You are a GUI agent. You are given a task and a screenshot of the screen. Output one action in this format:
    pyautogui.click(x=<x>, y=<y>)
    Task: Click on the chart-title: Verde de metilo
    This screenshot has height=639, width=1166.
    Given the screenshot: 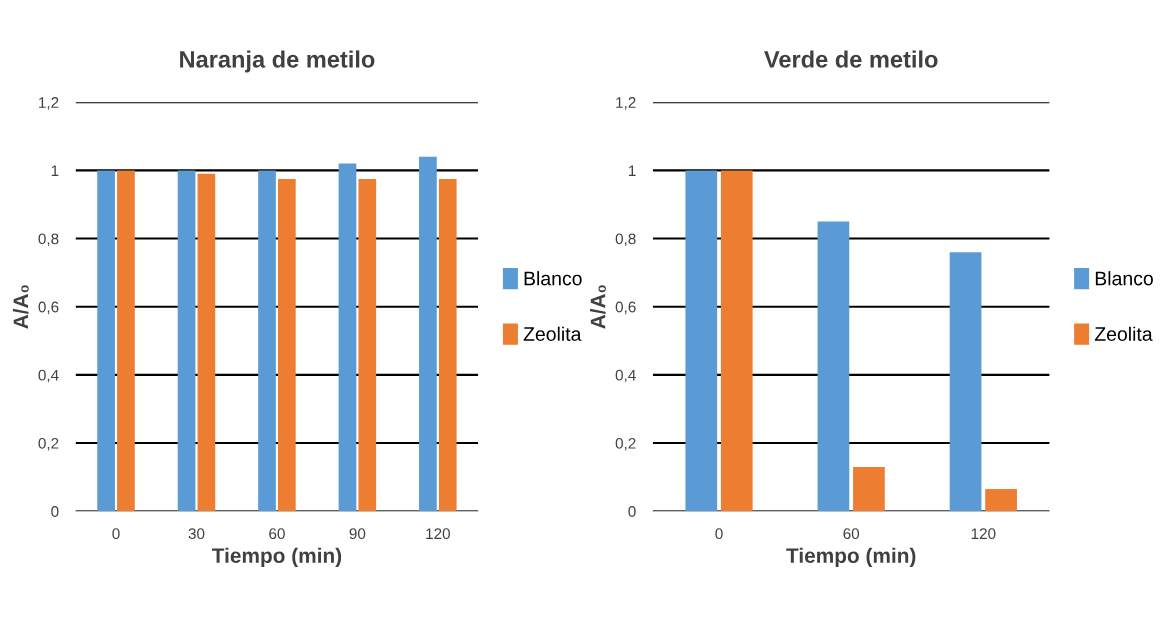 What is the action you would take?
    pyautogui.click(x=851, y=59)
    